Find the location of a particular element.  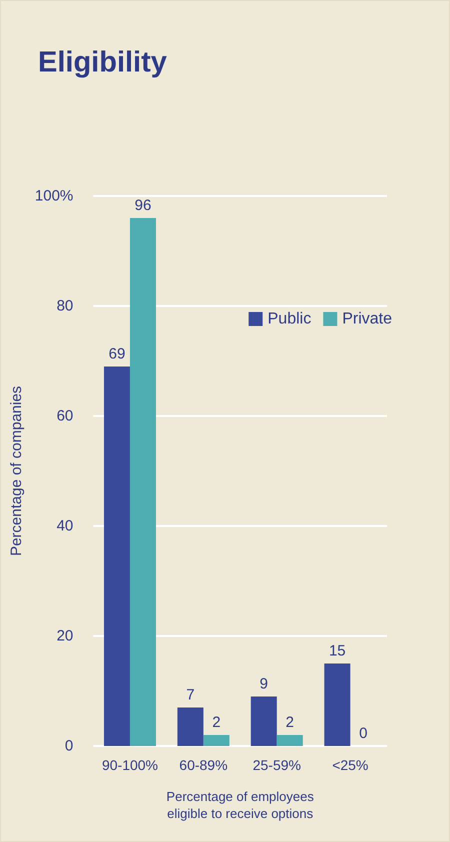

legend-label: Public is located at coordinates (290, 319).